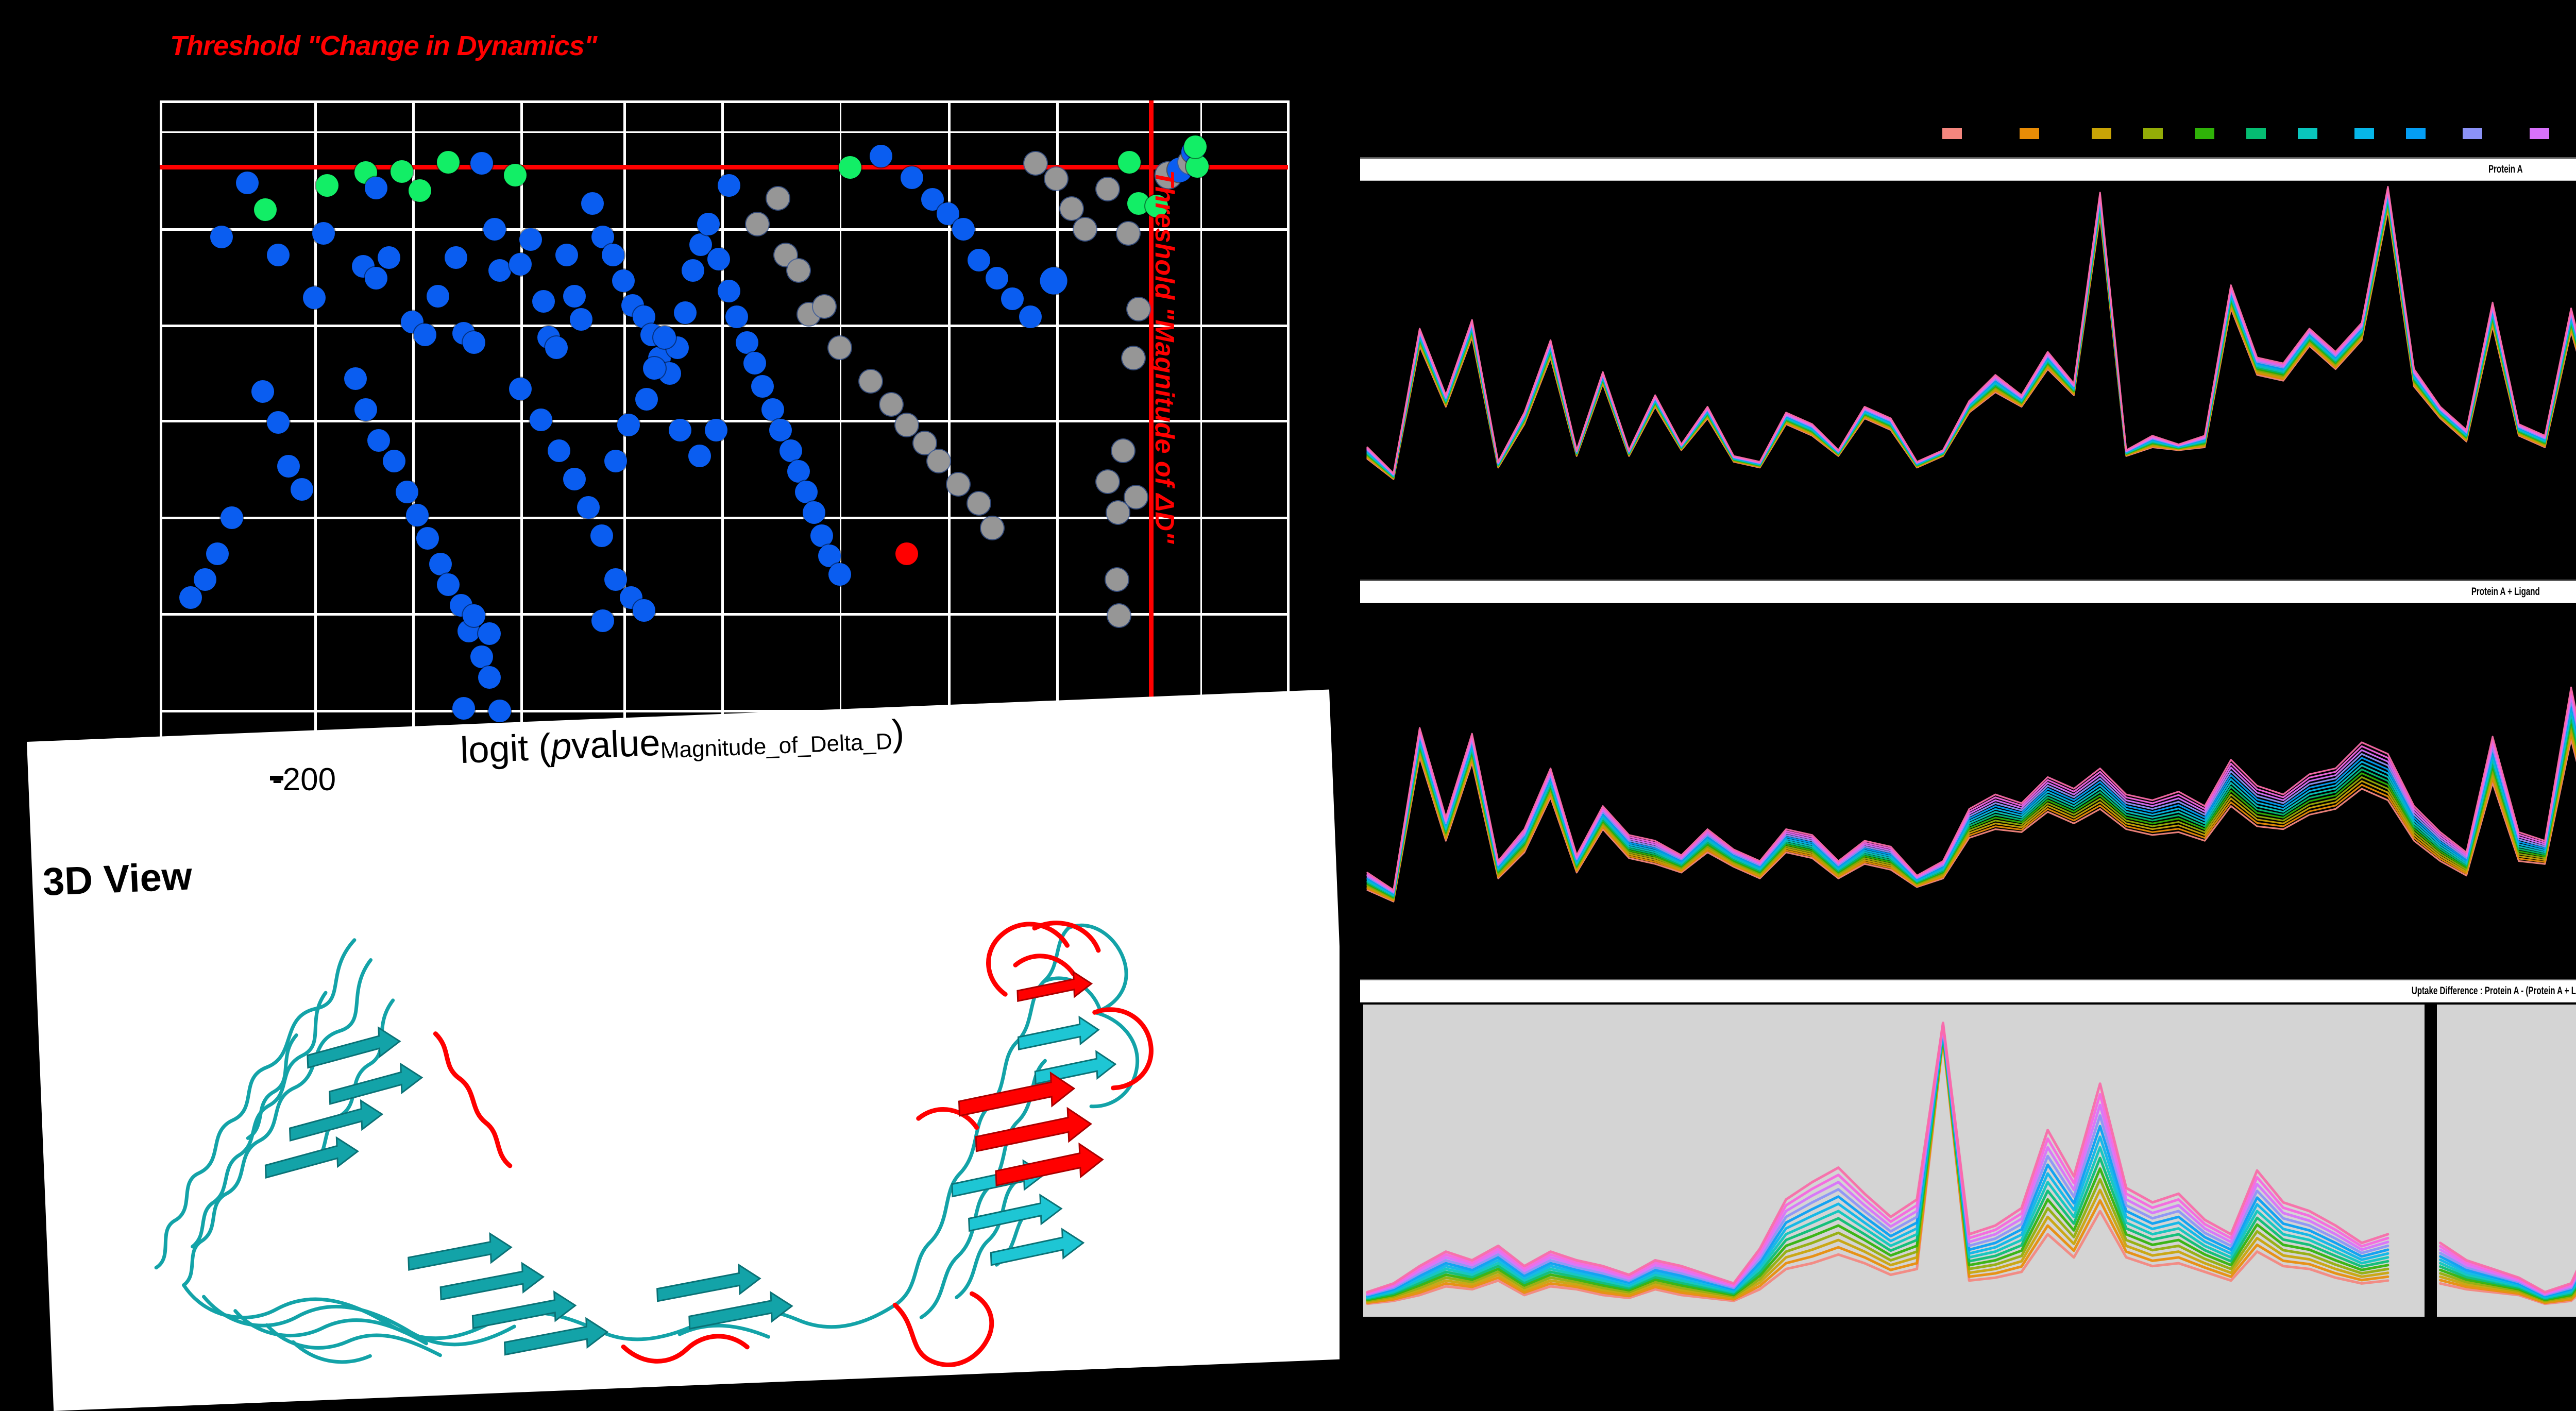 This screenshot has height=1411, width=2576. I want to click on timepoint-legend, so click(2259, 136).